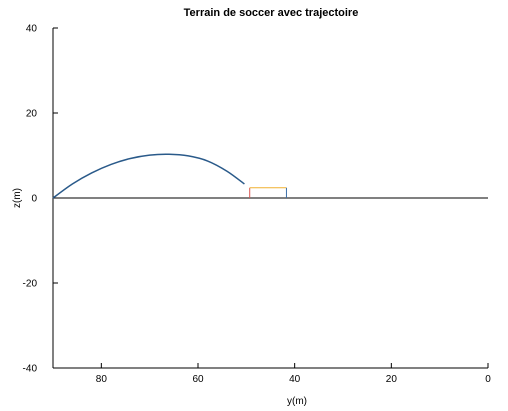 The height and width of the screenshot is (411, 508). What do you see at coordinates (17, 198) in the screenshot?
I see `y-axis-label: z(m)` at bounding box center [17, 198].